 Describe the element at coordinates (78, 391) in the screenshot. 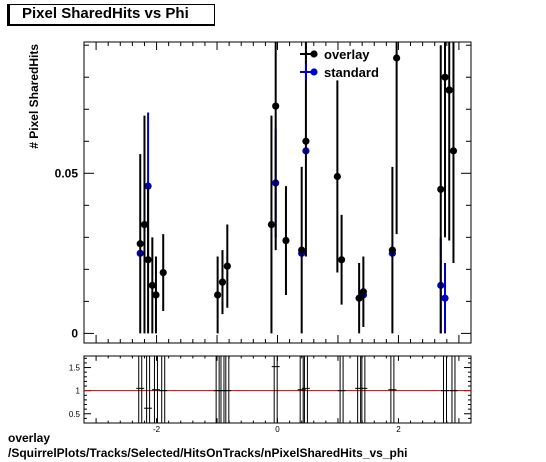

I see `ratio-y-tick-label: 1` at that location.